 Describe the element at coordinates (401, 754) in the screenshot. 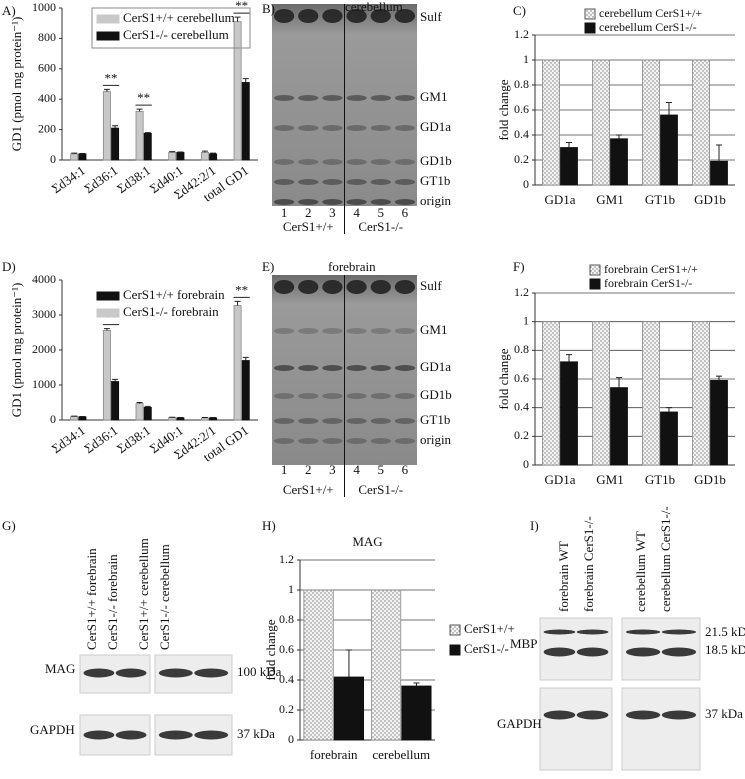

I see `x-tick-label: cerebellum` at that location.